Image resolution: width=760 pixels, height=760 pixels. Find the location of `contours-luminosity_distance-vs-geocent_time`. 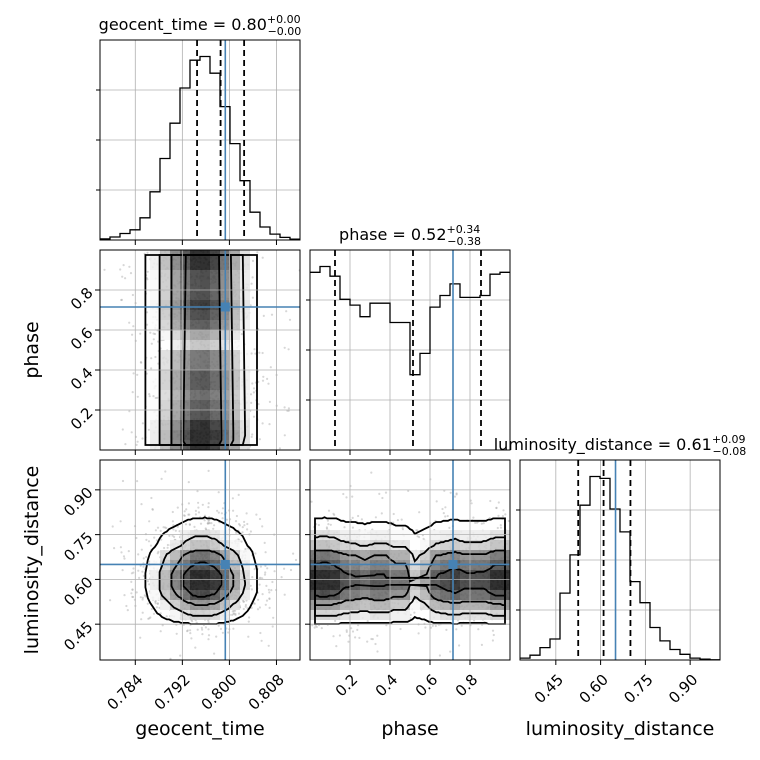

contours-luminosity_distance-vs-geocent_time is located at coordinates (201, 570).